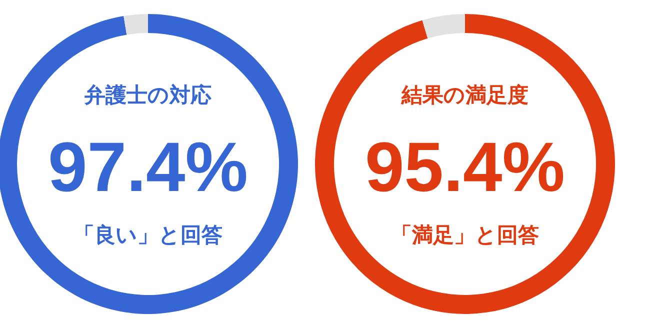 This screenshot has width=651, height=328. What do you see at coordinates (148, 95) in the screenshot?
I see `text: 弁護士の対応` at bounding box center [148, 95].